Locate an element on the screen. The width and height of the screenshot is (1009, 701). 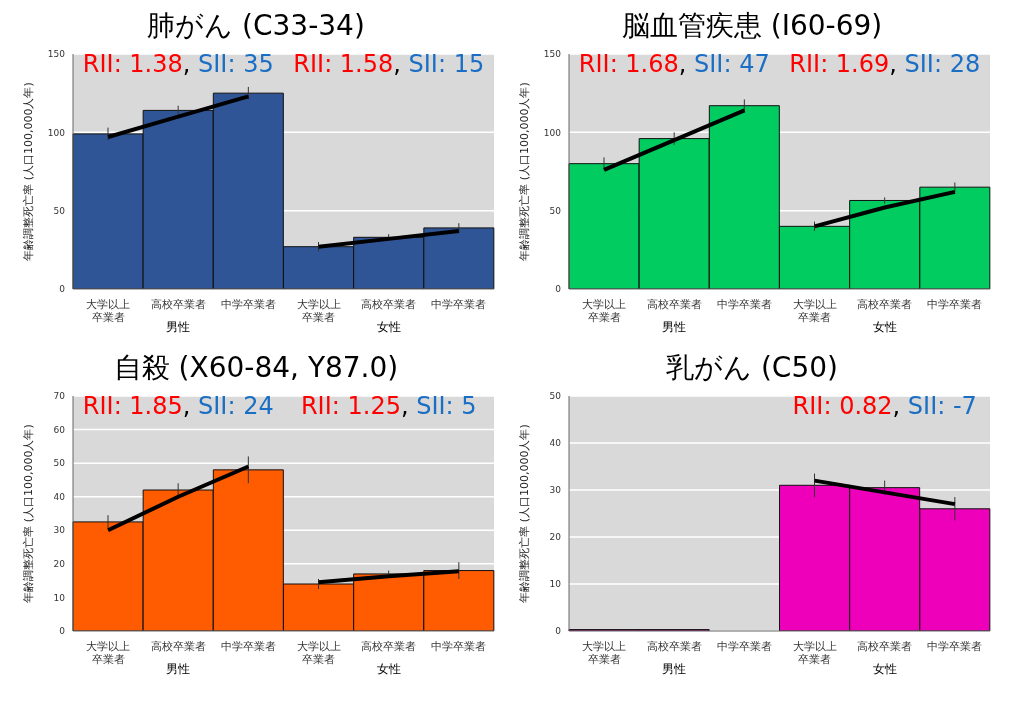
chart-title: 自殺 (X60-84, Y87.0) is located at coordinates (256, 368).